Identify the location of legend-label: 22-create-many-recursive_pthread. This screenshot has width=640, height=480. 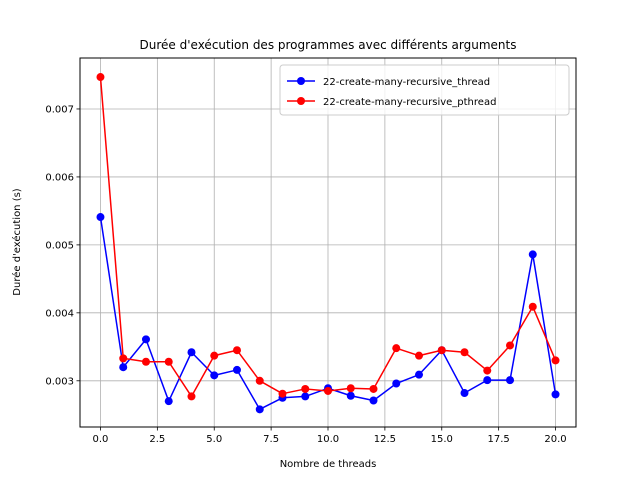
(409, 102).